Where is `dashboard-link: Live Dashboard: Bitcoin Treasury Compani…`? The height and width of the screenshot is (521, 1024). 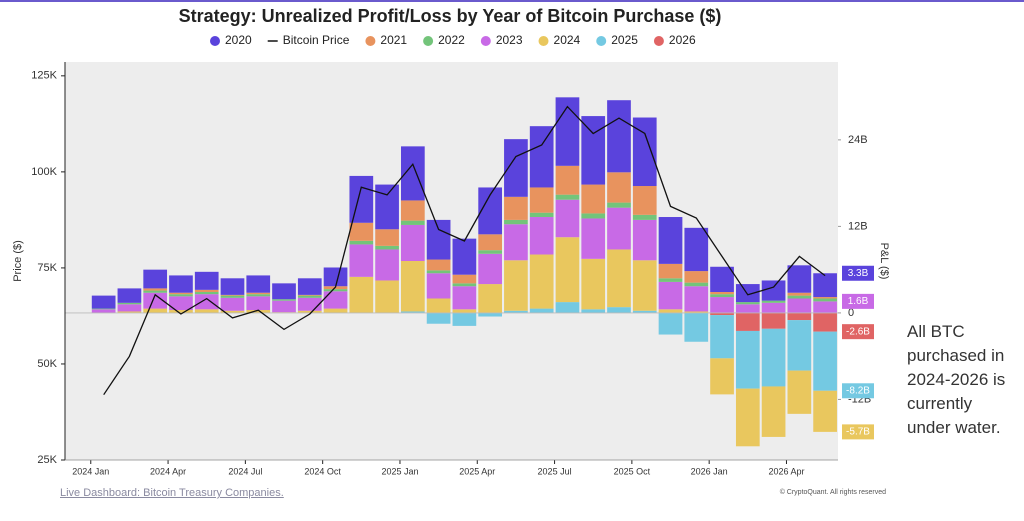
dashboard-link: Live Dashboard: Bitcoin Treasury Compani… is located at coordinates (172, 493).